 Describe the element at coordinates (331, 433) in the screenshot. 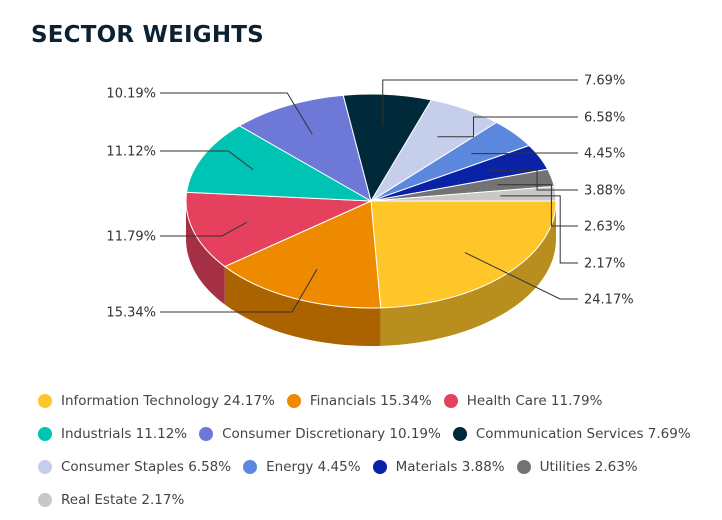

I see `legend-label: Consumer Discretionary 10.19%` at that location.